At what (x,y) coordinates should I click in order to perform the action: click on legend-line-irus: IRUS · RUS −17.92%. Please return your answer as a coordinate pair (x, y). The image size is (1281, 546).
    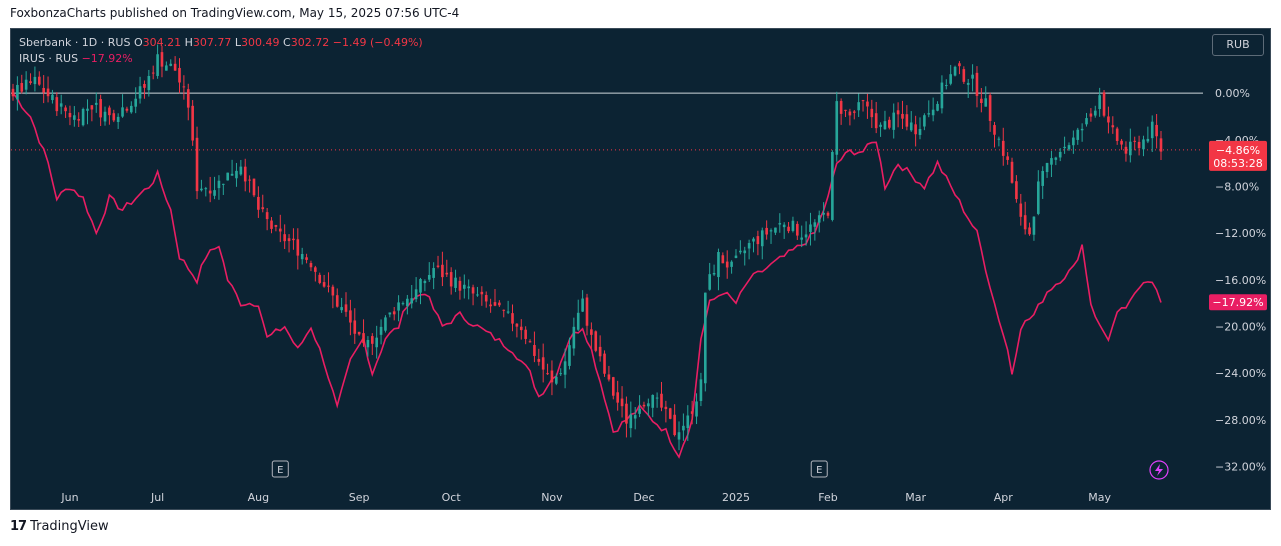
    Looking at the image, I should click on (221, 59).